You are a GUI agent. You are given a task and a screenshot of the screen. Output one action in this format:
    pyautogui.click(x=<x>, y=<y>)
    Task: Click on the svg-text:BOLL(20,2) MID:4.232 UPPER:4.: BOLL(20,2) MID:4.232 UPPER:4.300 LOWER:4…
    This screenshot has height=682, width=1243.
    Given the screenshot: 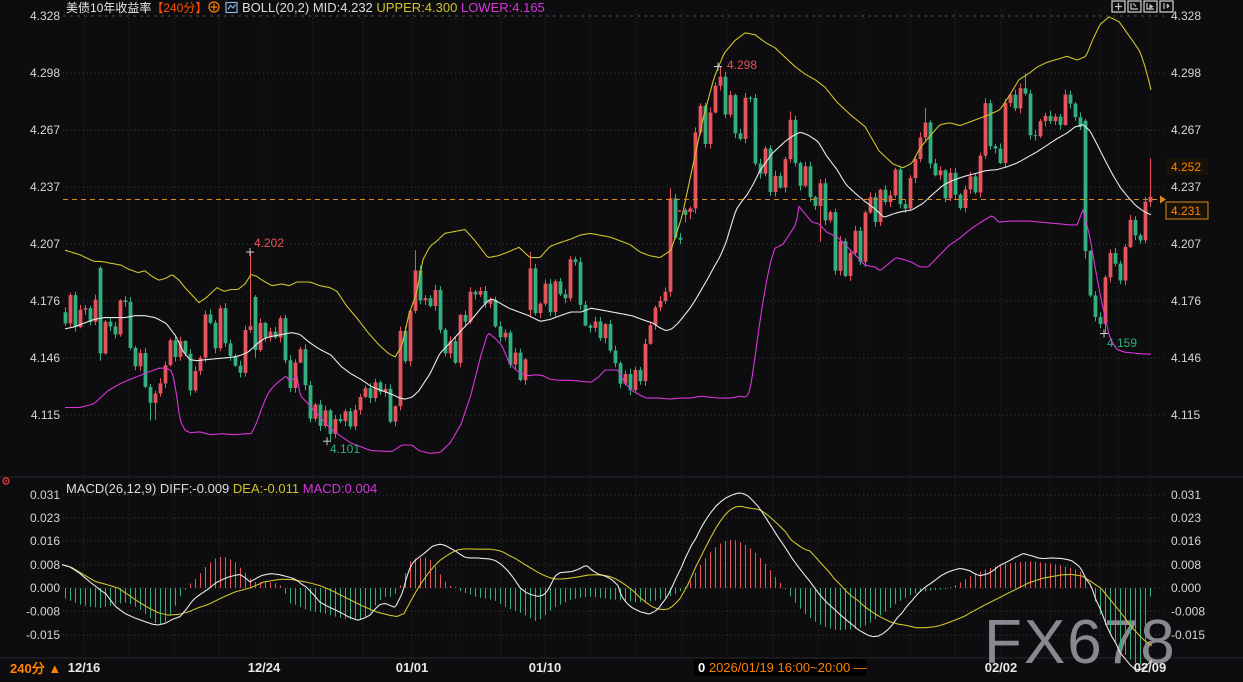 What is the action you would take?
    pyautogui.click(x=393, y=7)
    